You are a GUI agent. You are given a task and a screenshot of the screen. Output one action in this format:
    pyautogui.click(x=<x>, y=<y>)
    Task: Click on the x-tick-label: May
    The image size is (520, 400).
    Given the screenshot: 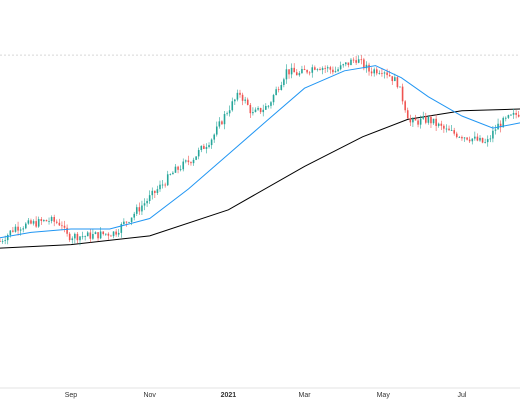 What is the action you would take?
    pyautogui.click(x=384, y=395)
    